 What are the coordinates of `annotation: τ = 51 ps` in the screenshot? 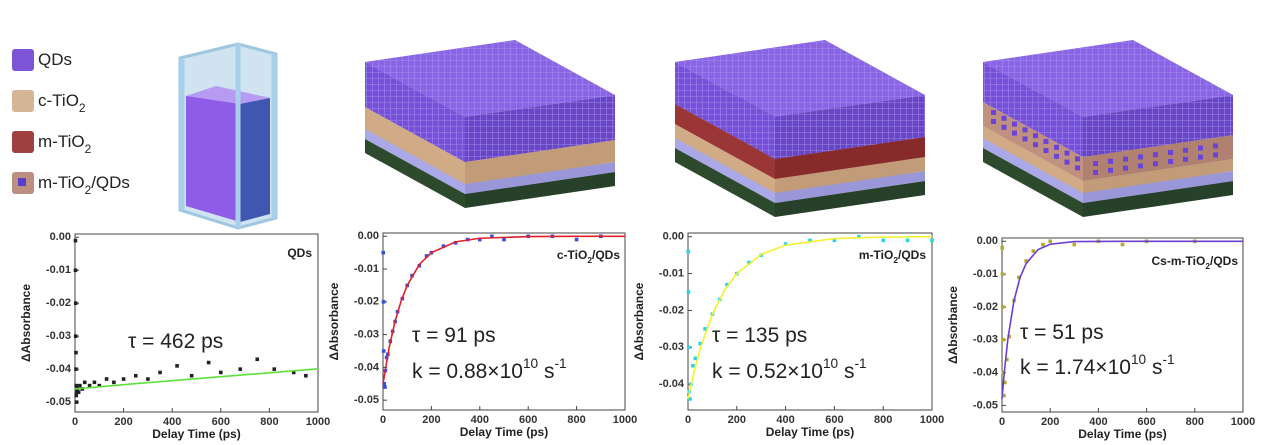 It's located at (1062, 332).